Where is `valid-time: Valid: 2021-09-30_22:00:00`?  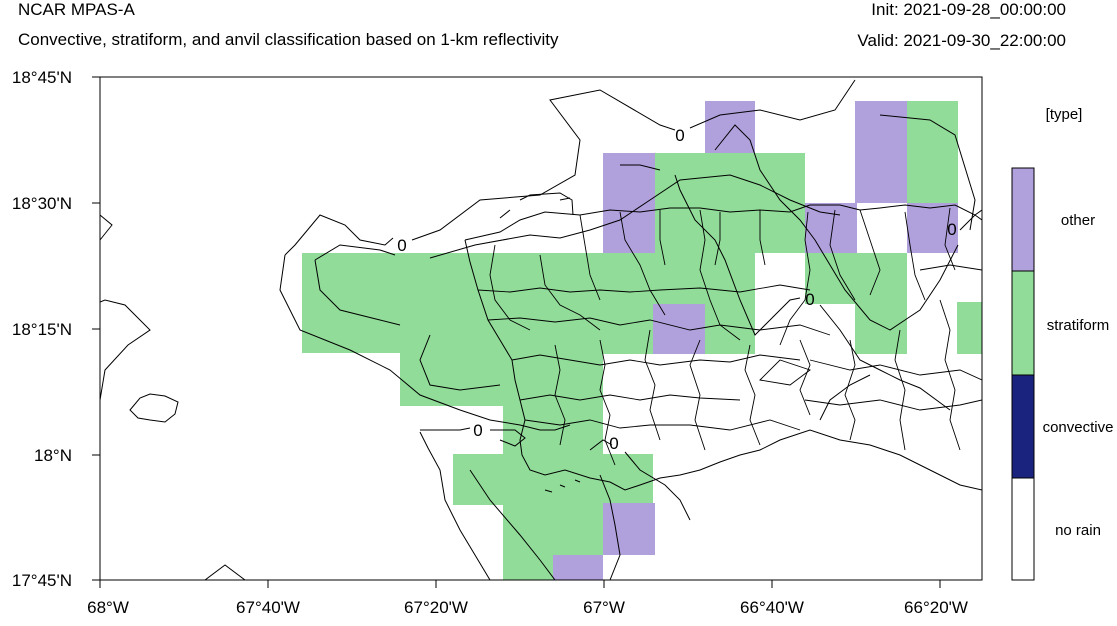 valid-time: Valid: 2021-09-30_22:00:00 is located at coordinates (961, 40).